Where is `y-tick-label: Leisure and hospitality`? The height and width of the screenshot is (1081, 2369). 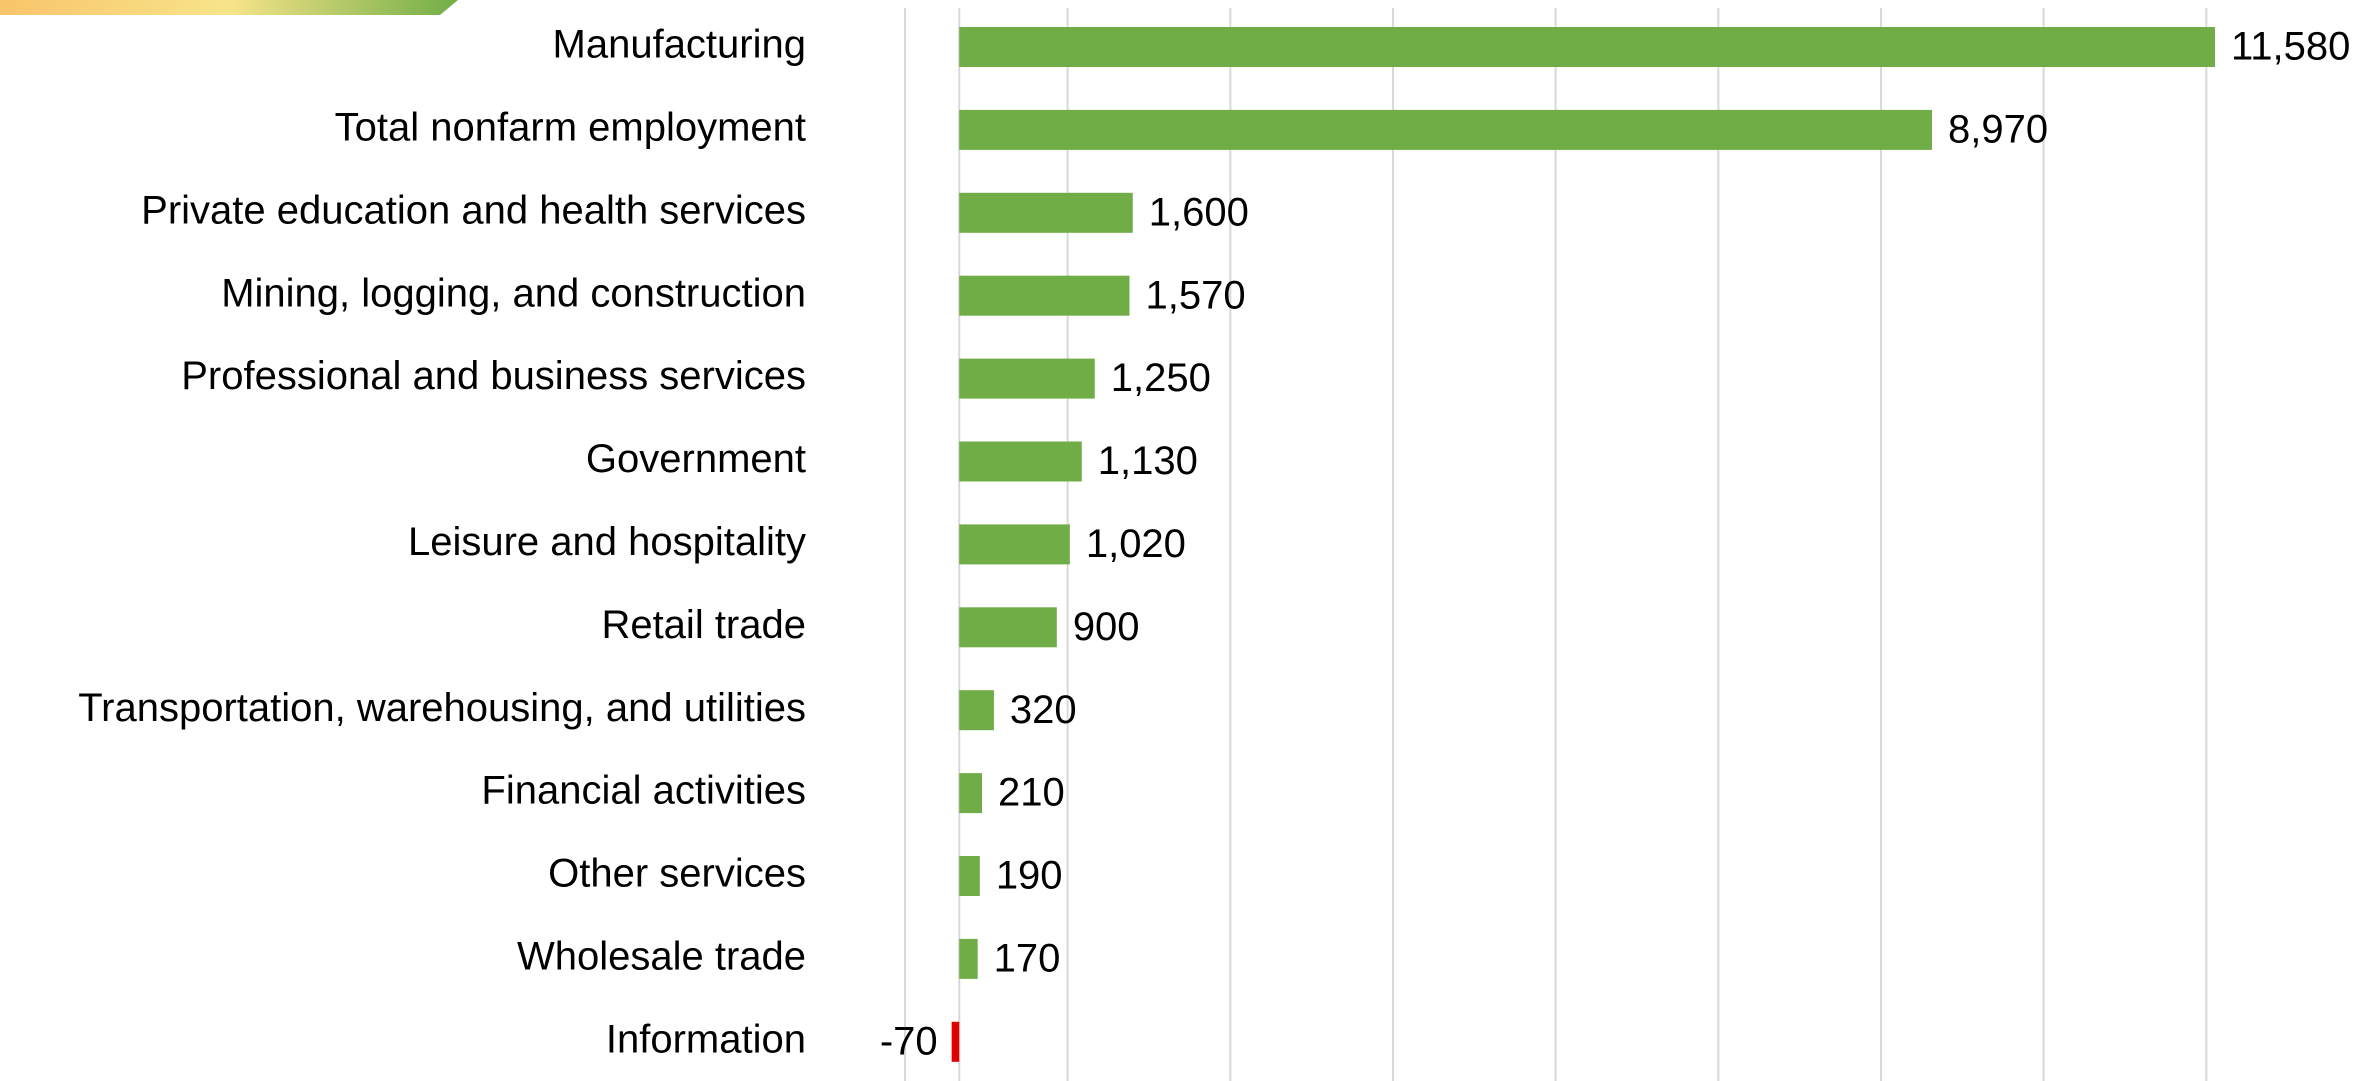
y-tick-label: Leisure and hospitality is located at coordinates (607, 542).